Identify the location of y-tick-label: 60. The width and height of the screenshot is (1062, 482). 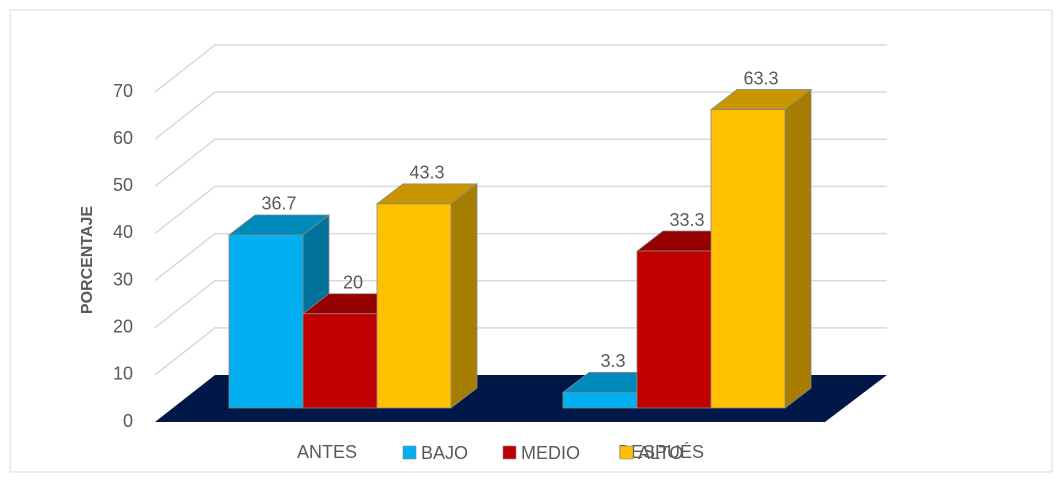
(123, 138).